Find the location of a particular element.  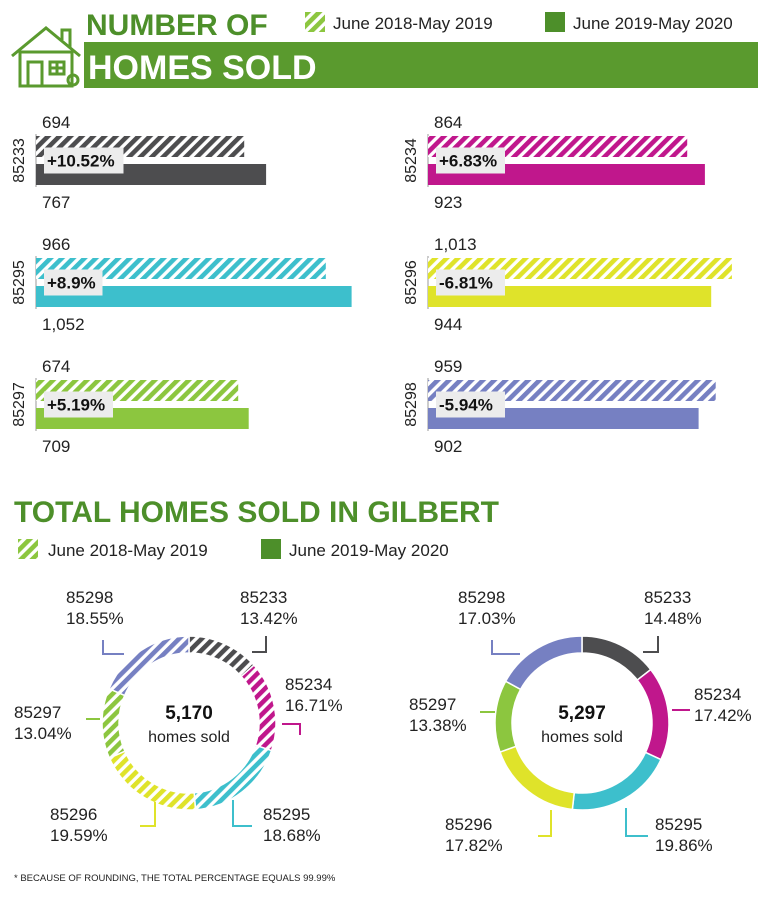

change-value-85297: +5.19% is located at coordinates (76, 405).